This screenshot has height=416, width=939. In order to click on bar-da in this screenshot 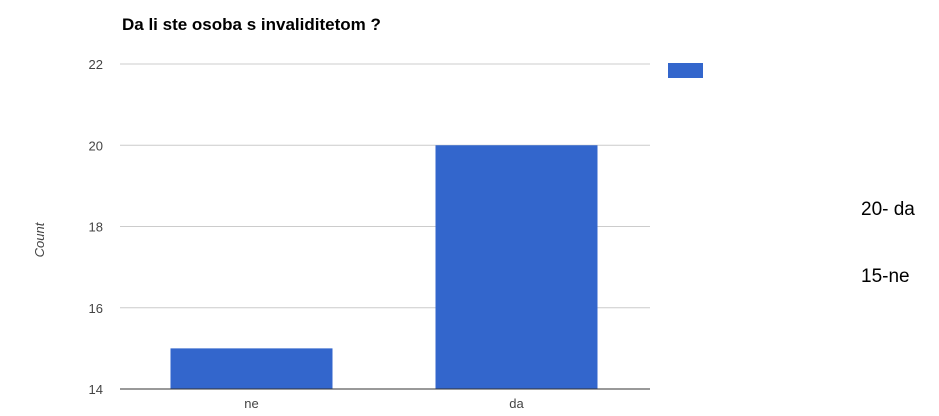, I will do `click(516, 267)`.